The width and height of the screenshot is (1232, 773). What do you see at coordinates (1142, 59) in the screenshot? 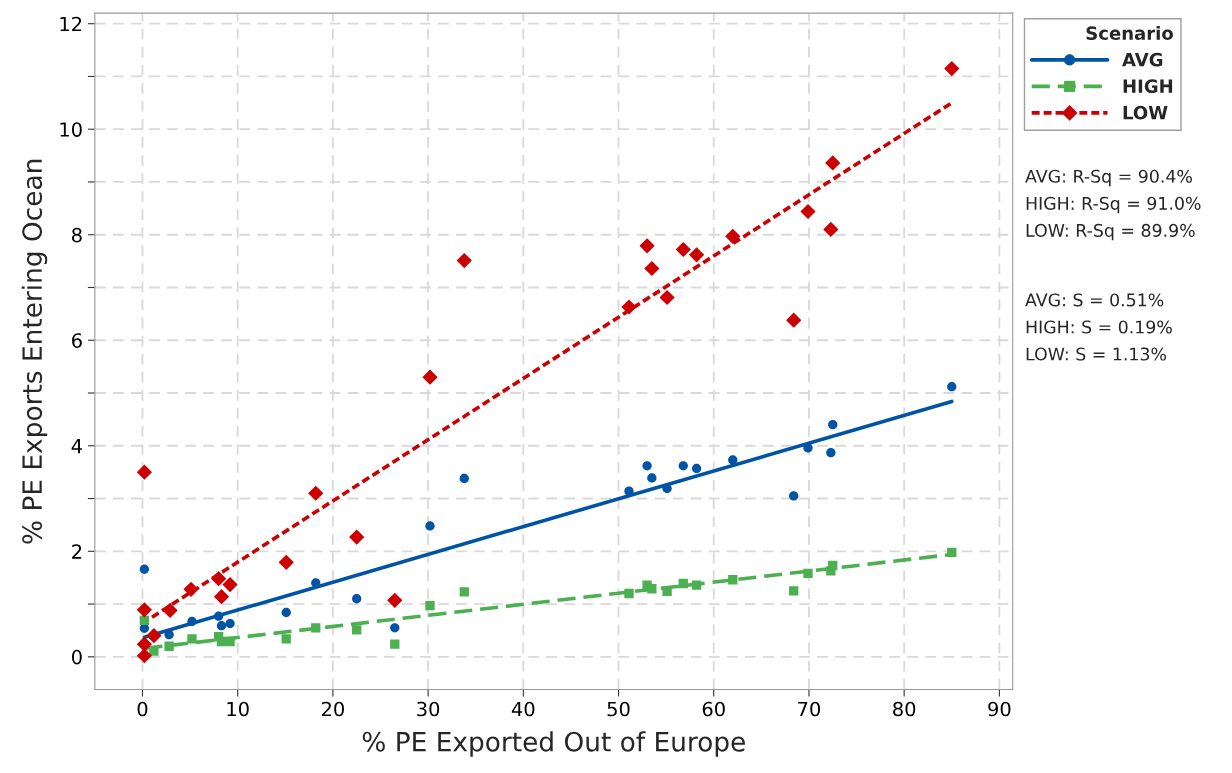
I see `legend-label: AVG` at bounding box center [1142, 59].